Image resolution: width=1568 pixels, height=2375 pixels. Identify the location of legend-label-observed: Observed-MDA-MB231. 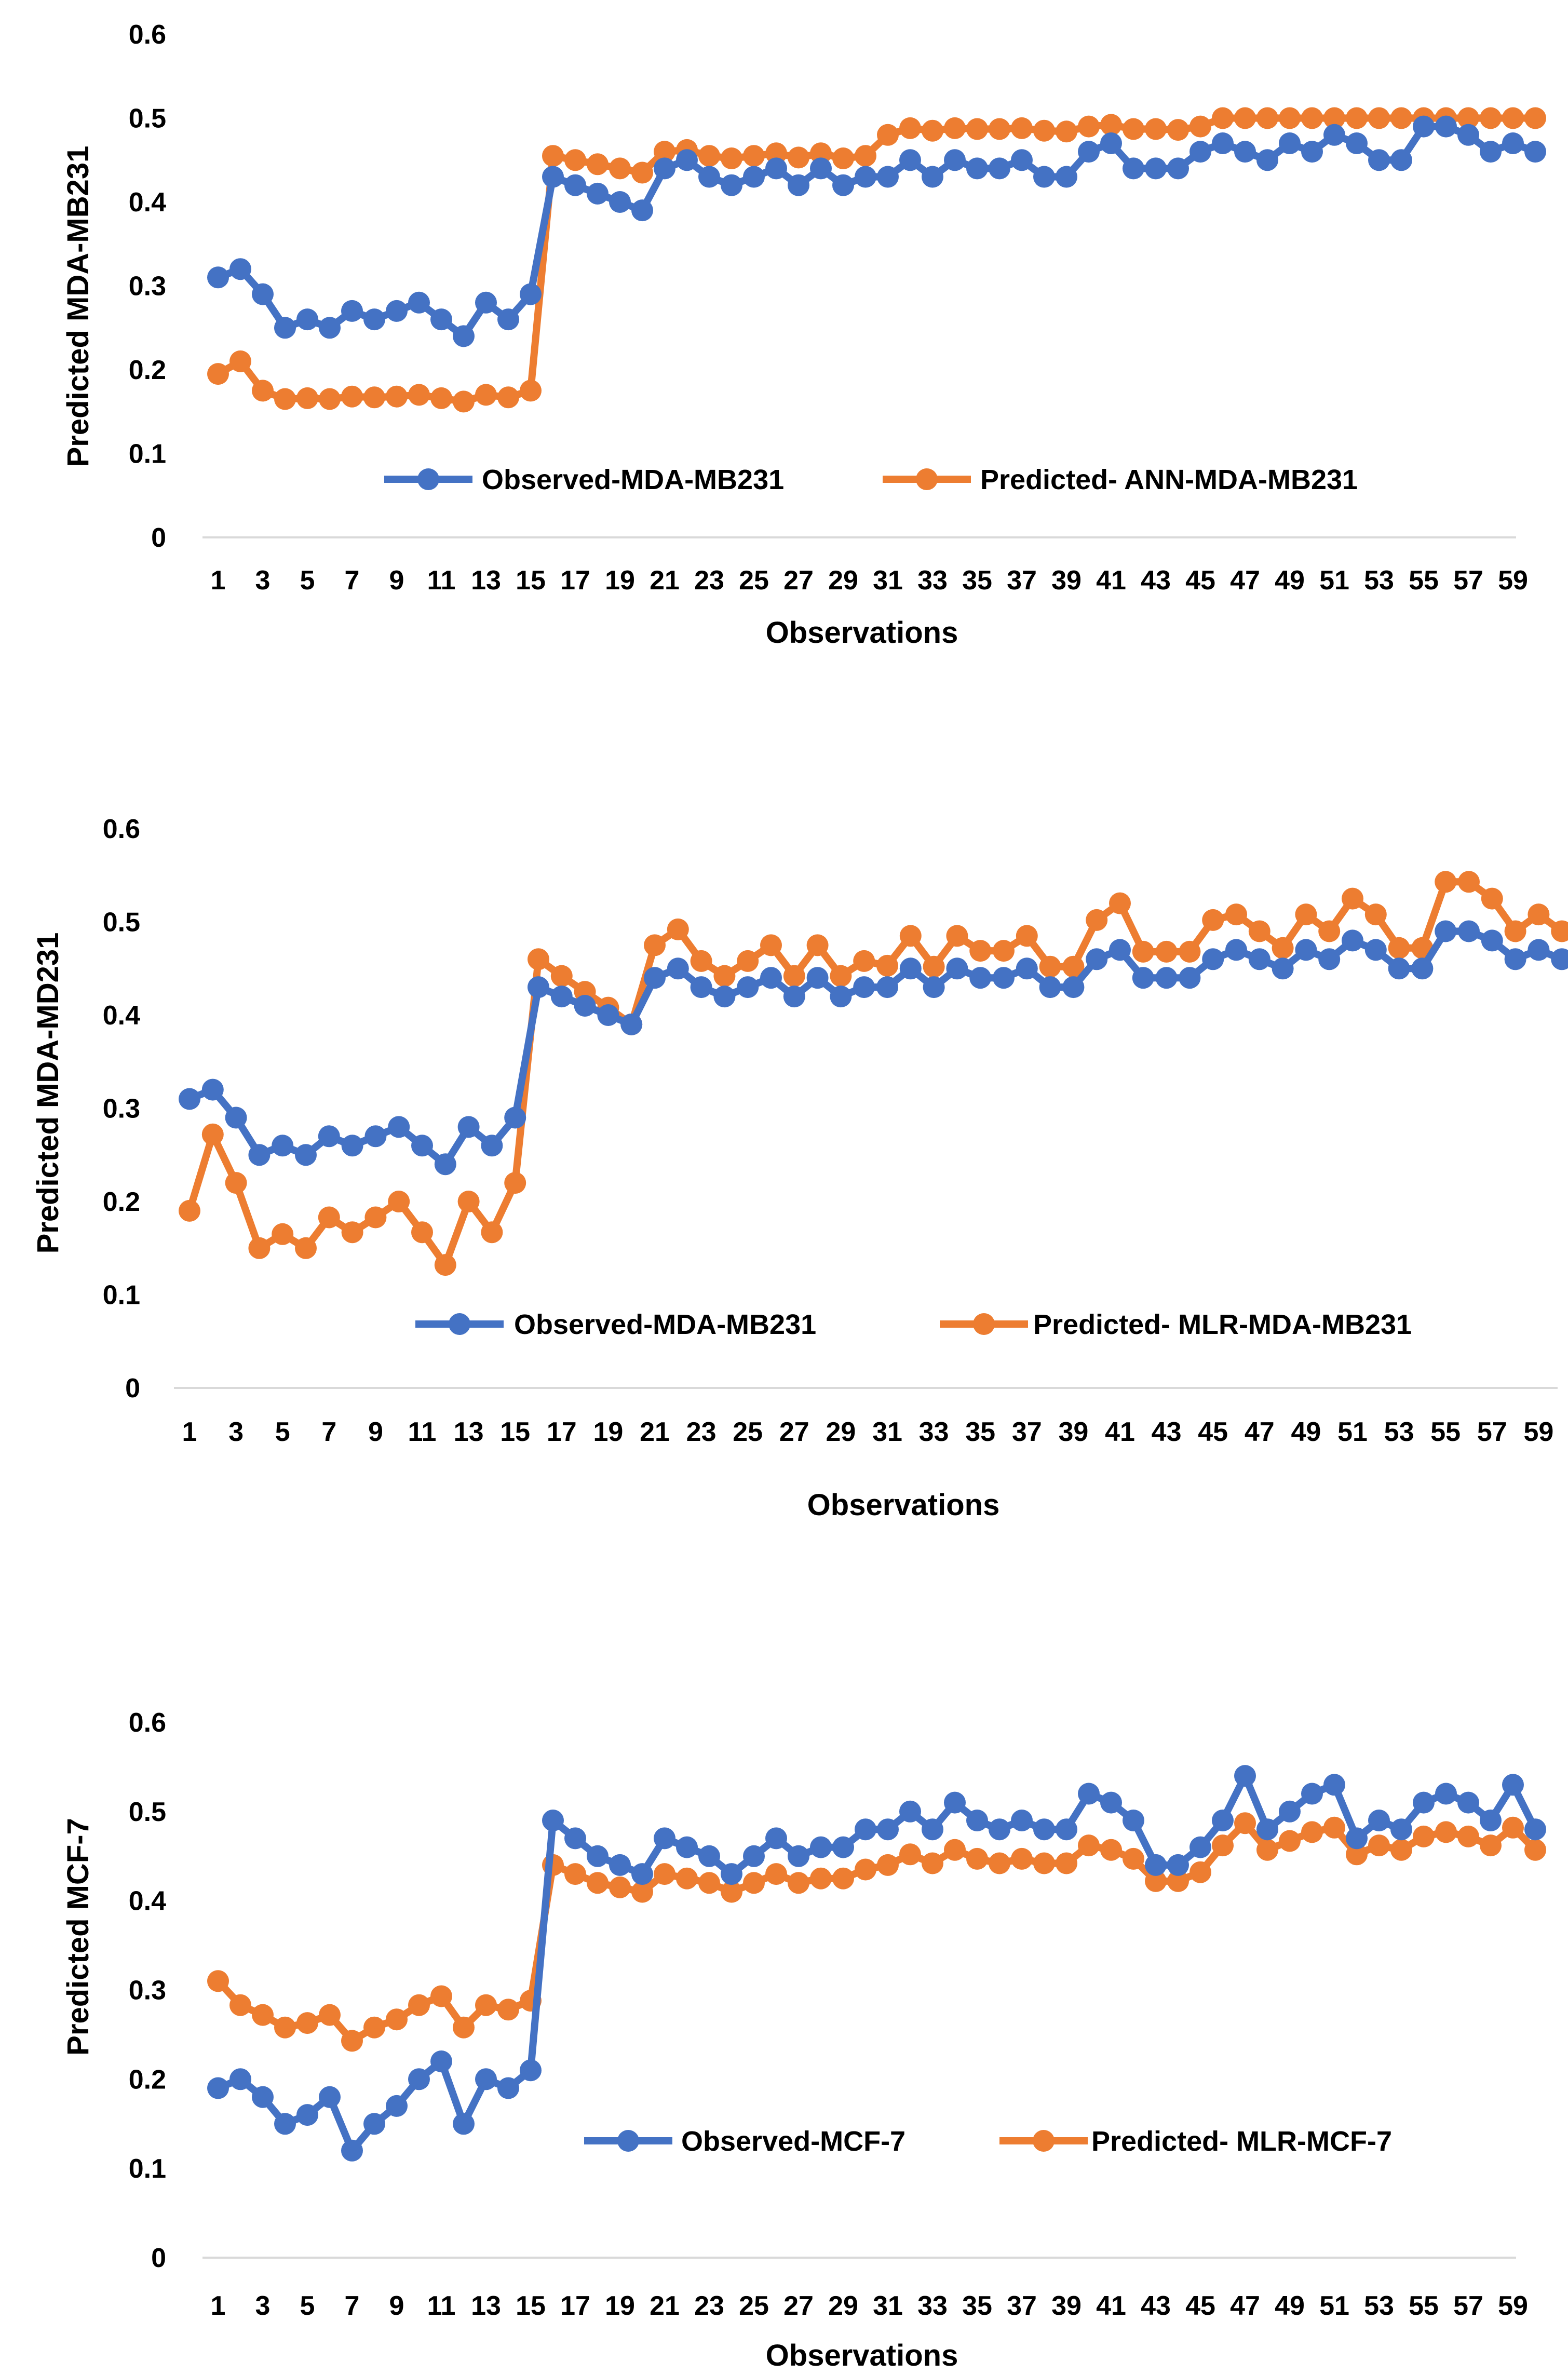
(665, 1325).